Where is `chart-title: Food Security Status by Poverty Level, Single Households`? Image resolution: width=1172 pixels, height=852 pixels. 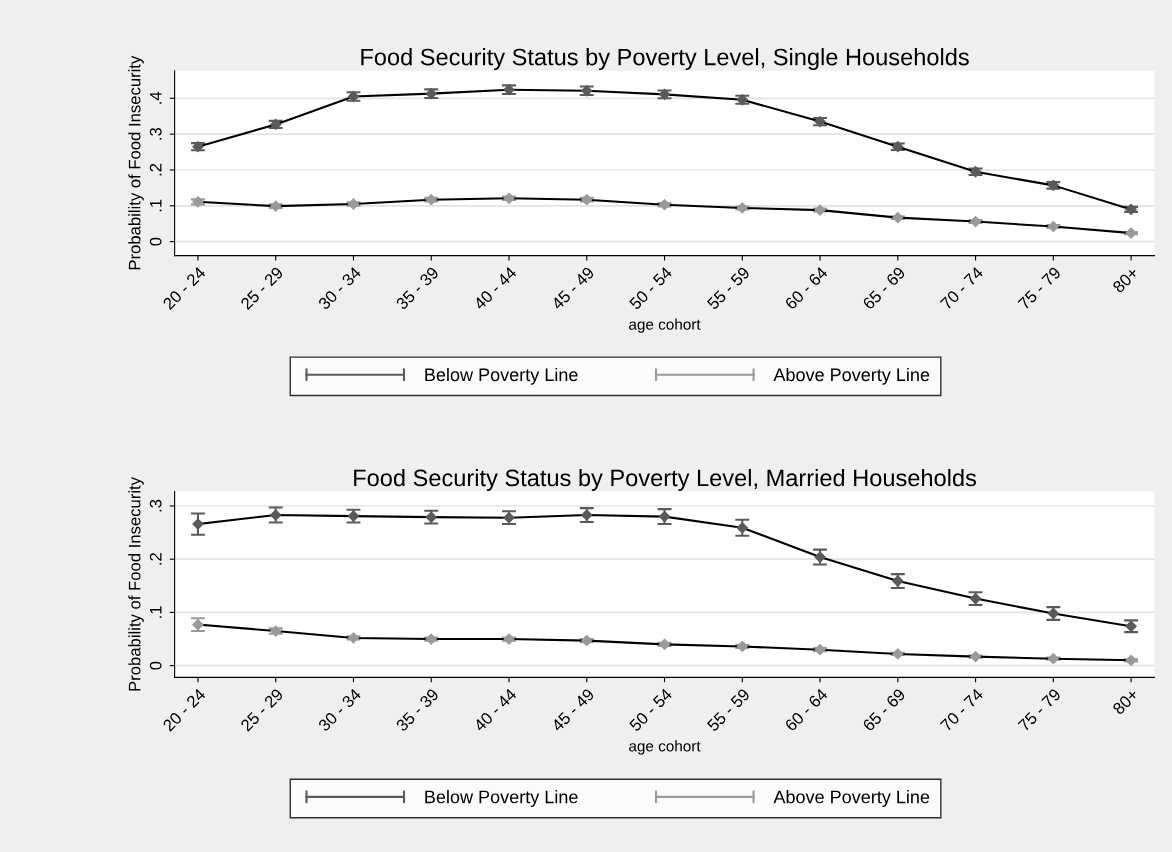
chart-title: Food Security Status by Poverty Level, Single Households is located at coordinates (665, 59).